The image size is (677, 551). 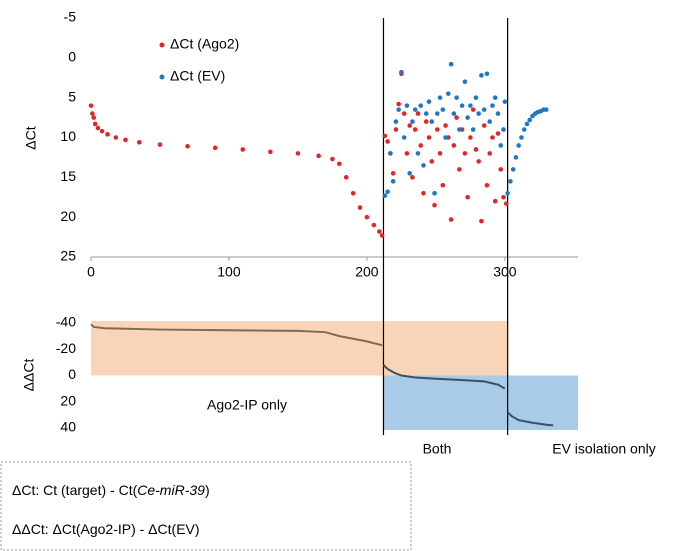 I want to click on y-tick-label: -5, so click(x=70, y=17).